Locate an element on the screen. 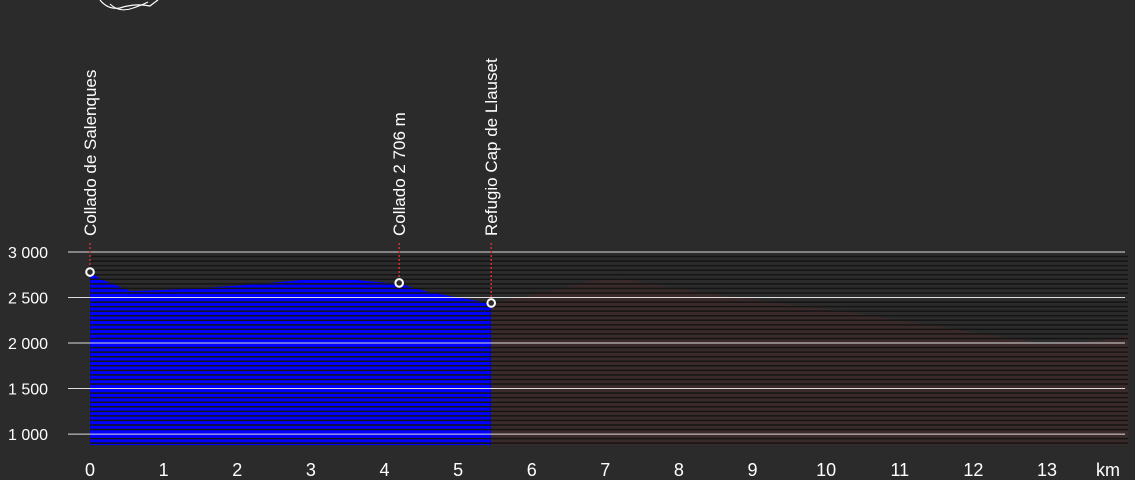  x-tick-label: 1 is located at coordinates (164, 470).